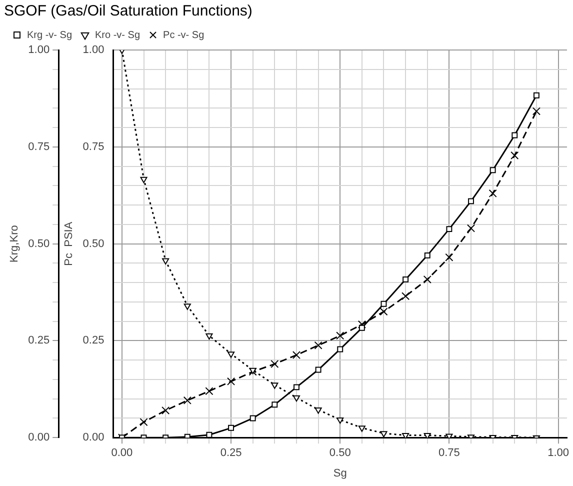 This screenshot has width=573, height=486. I want to click on y-tick-label: 0.25, so click(39, 340).